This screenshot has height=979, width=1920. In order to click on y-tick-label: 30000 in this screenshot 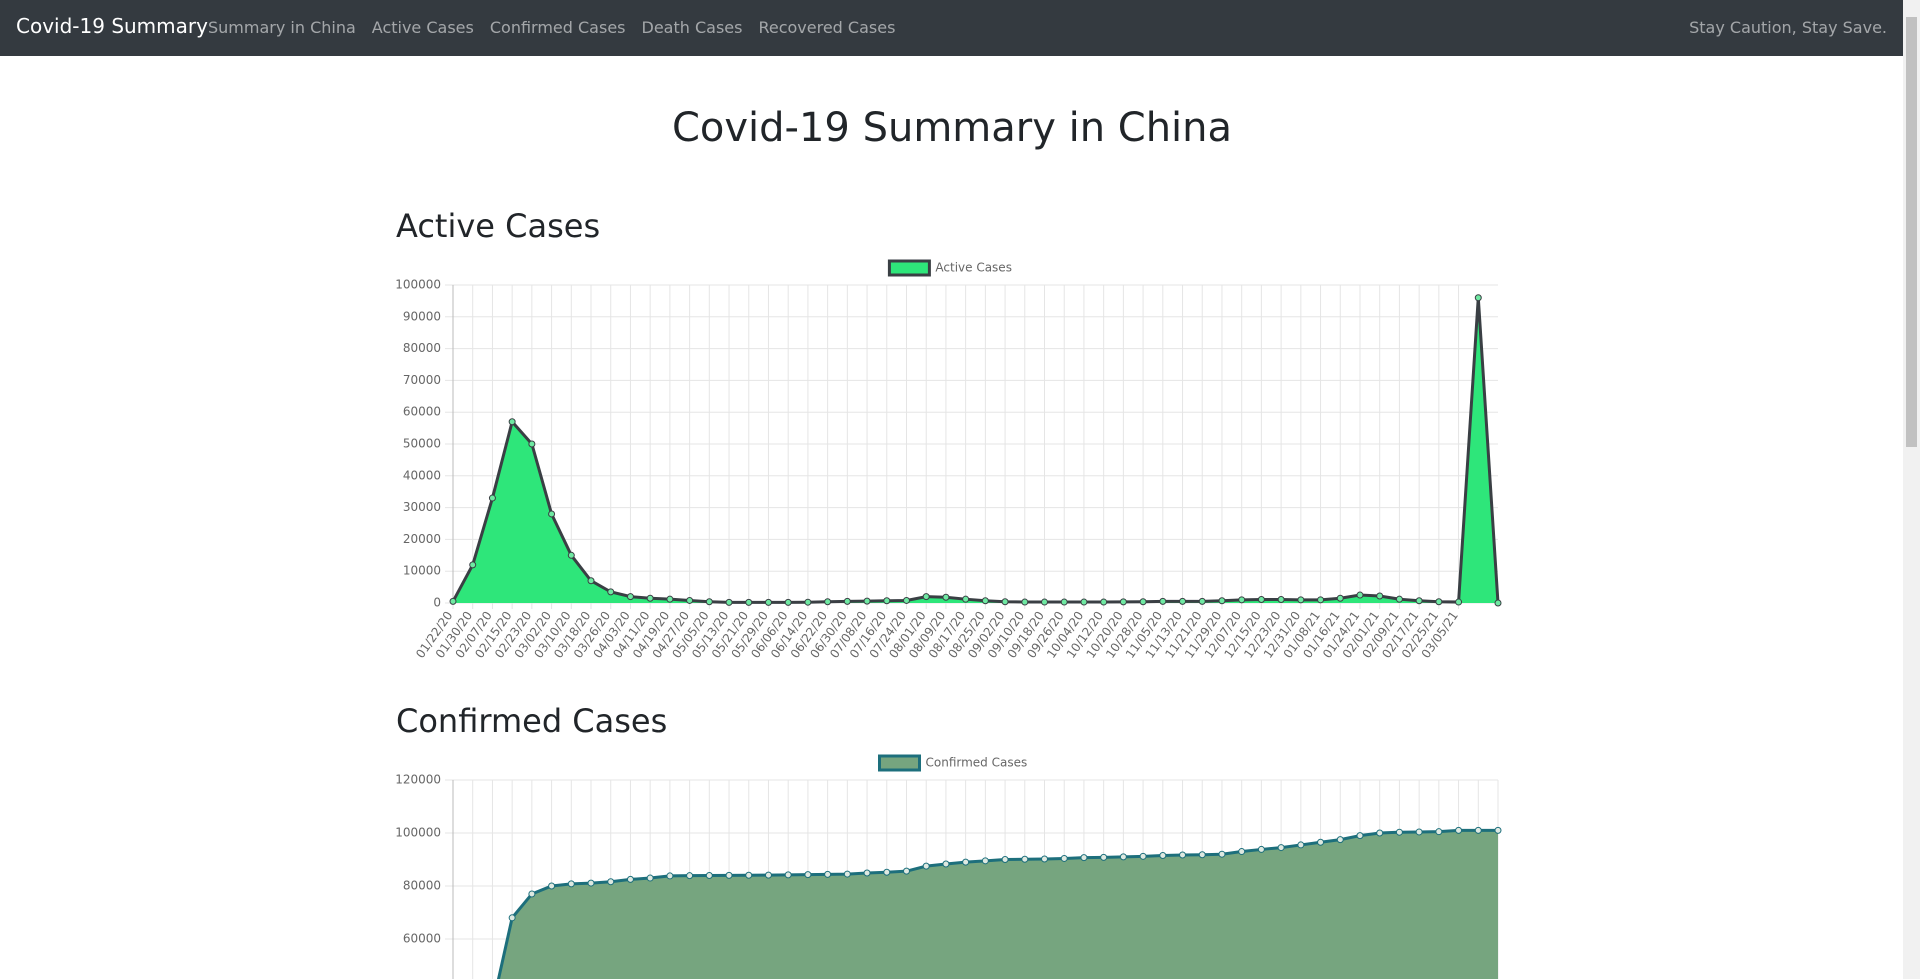, I will do `click(422, 507)`.